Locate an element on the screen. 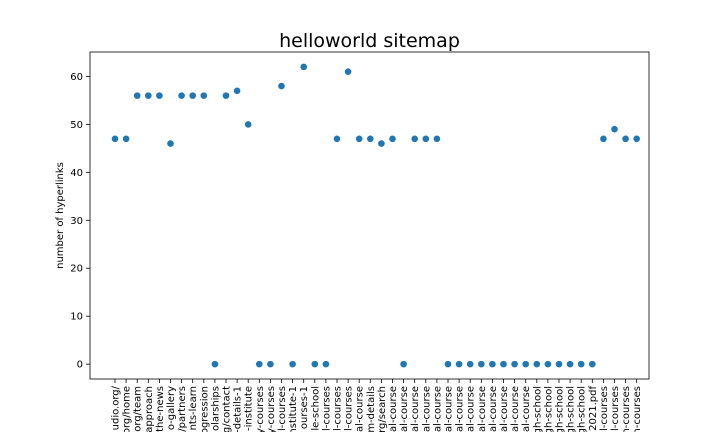 The height and width of the screenshot is (436, 720). x-tick-label: the-news is located at coordinates (160, 409).